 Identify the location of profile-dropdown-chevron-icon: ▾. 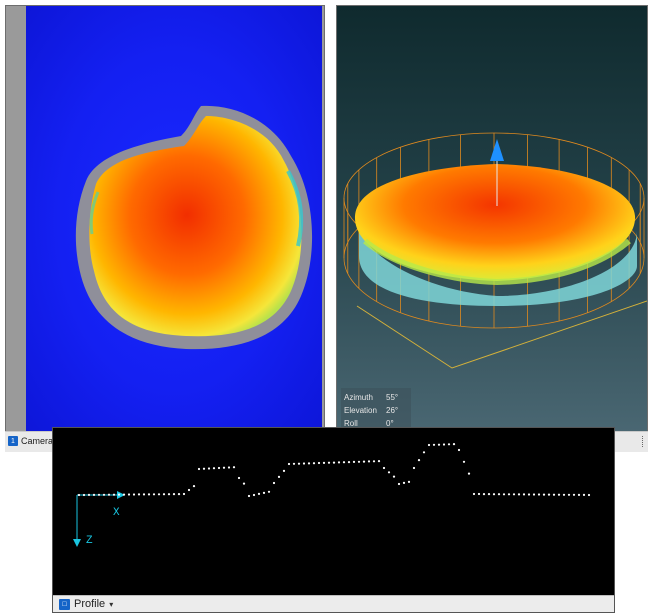
(111, 604).